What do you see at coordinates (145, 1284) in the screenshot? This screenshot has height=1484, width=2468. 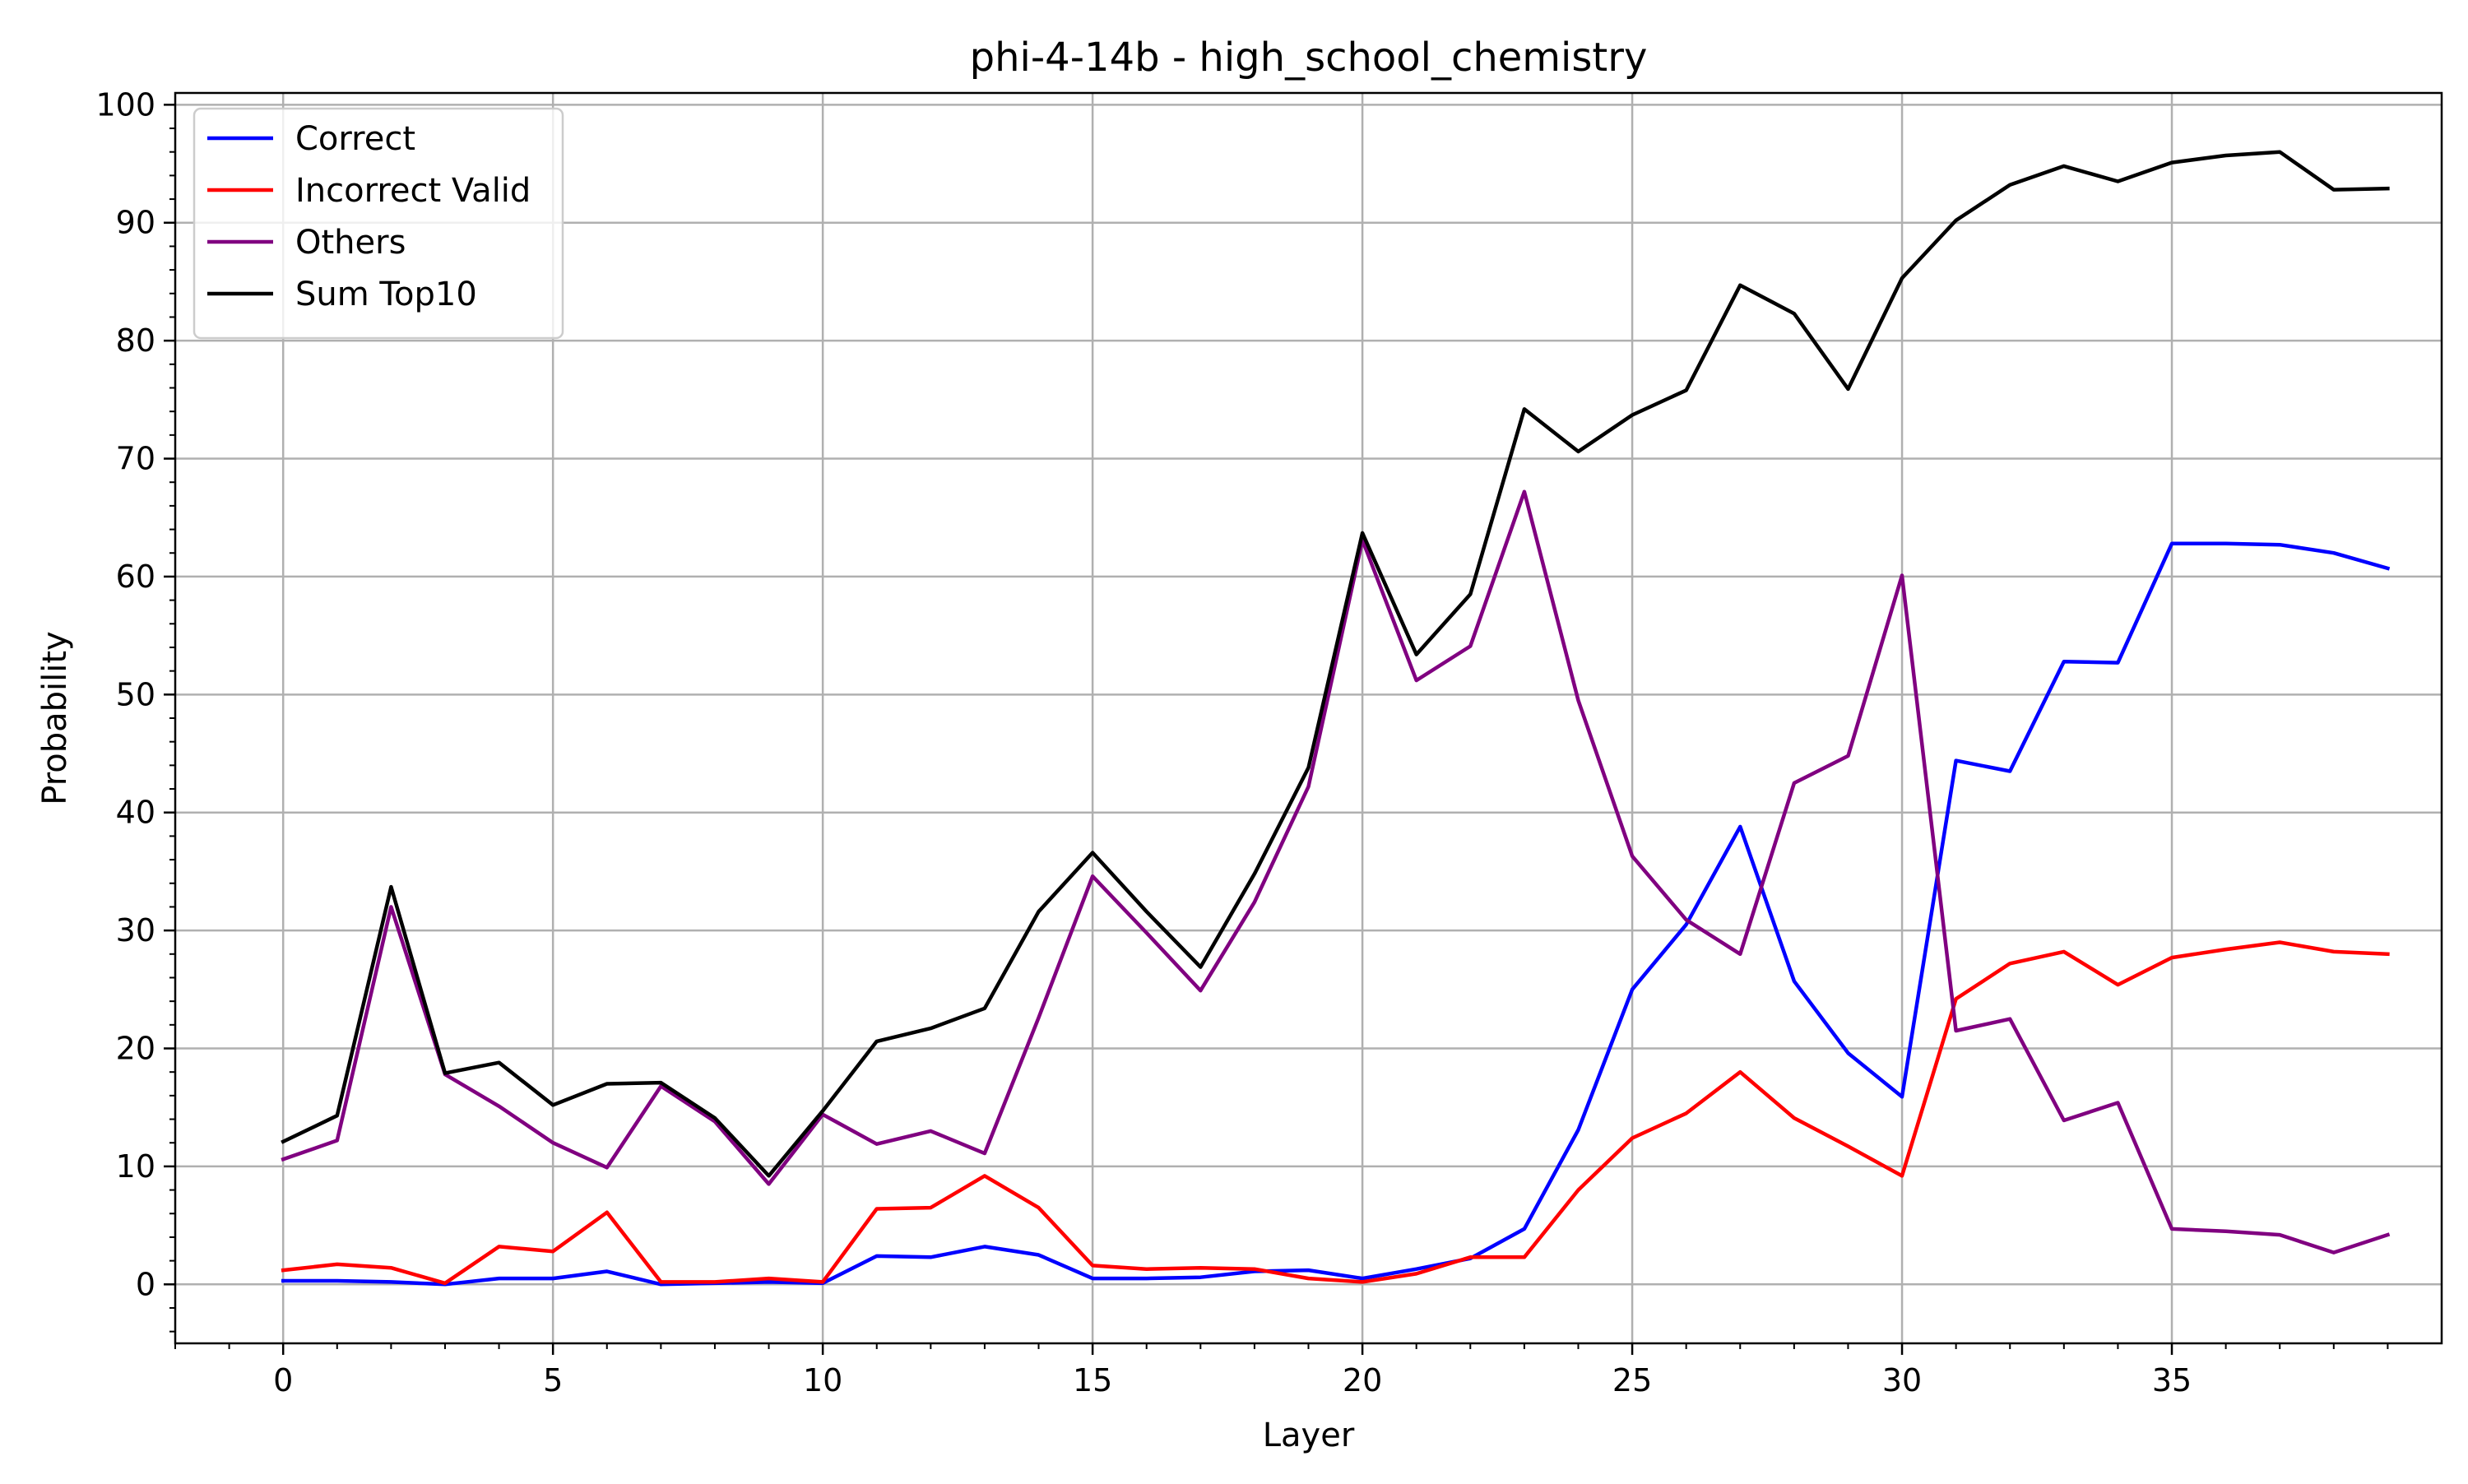 I see `y-tick-label: 0` at bounding box center [145, 1284].